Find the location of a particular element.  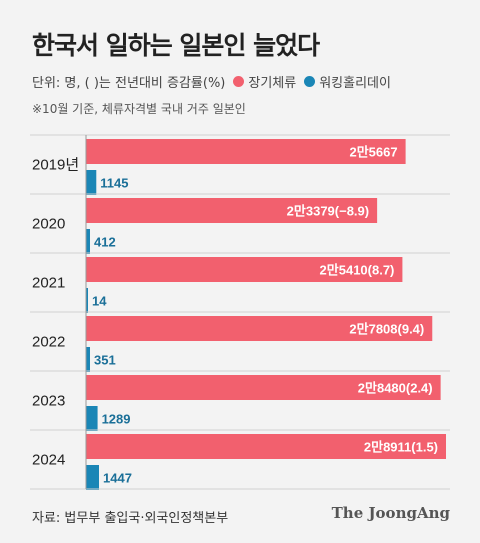

data-label-working-holiday: 1289 is located at coordinates (116, 419).